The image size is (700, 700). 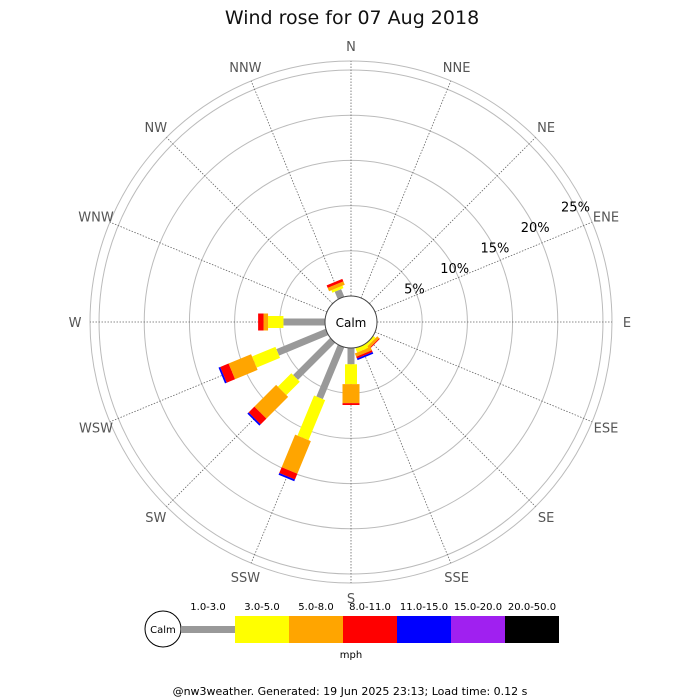 What do you see at coordinates (163, 630) in the screenshot?
I see `legend-calm-label: Calm` at bounding box center [163, 630].